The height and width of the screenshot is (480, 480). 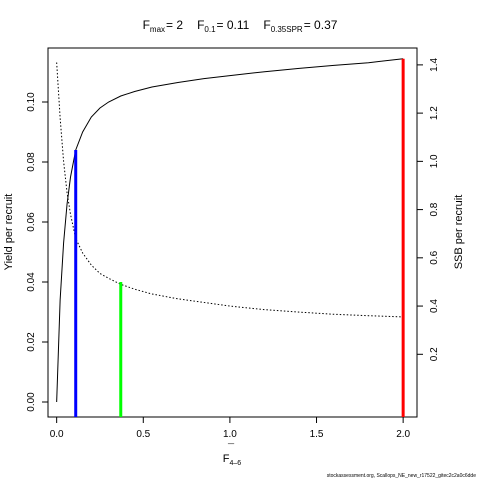 What do you see at coordinates (434, 306) in the screenshot?
I see `y2-tick-label: 0.4` at bounding box center [434, 306].